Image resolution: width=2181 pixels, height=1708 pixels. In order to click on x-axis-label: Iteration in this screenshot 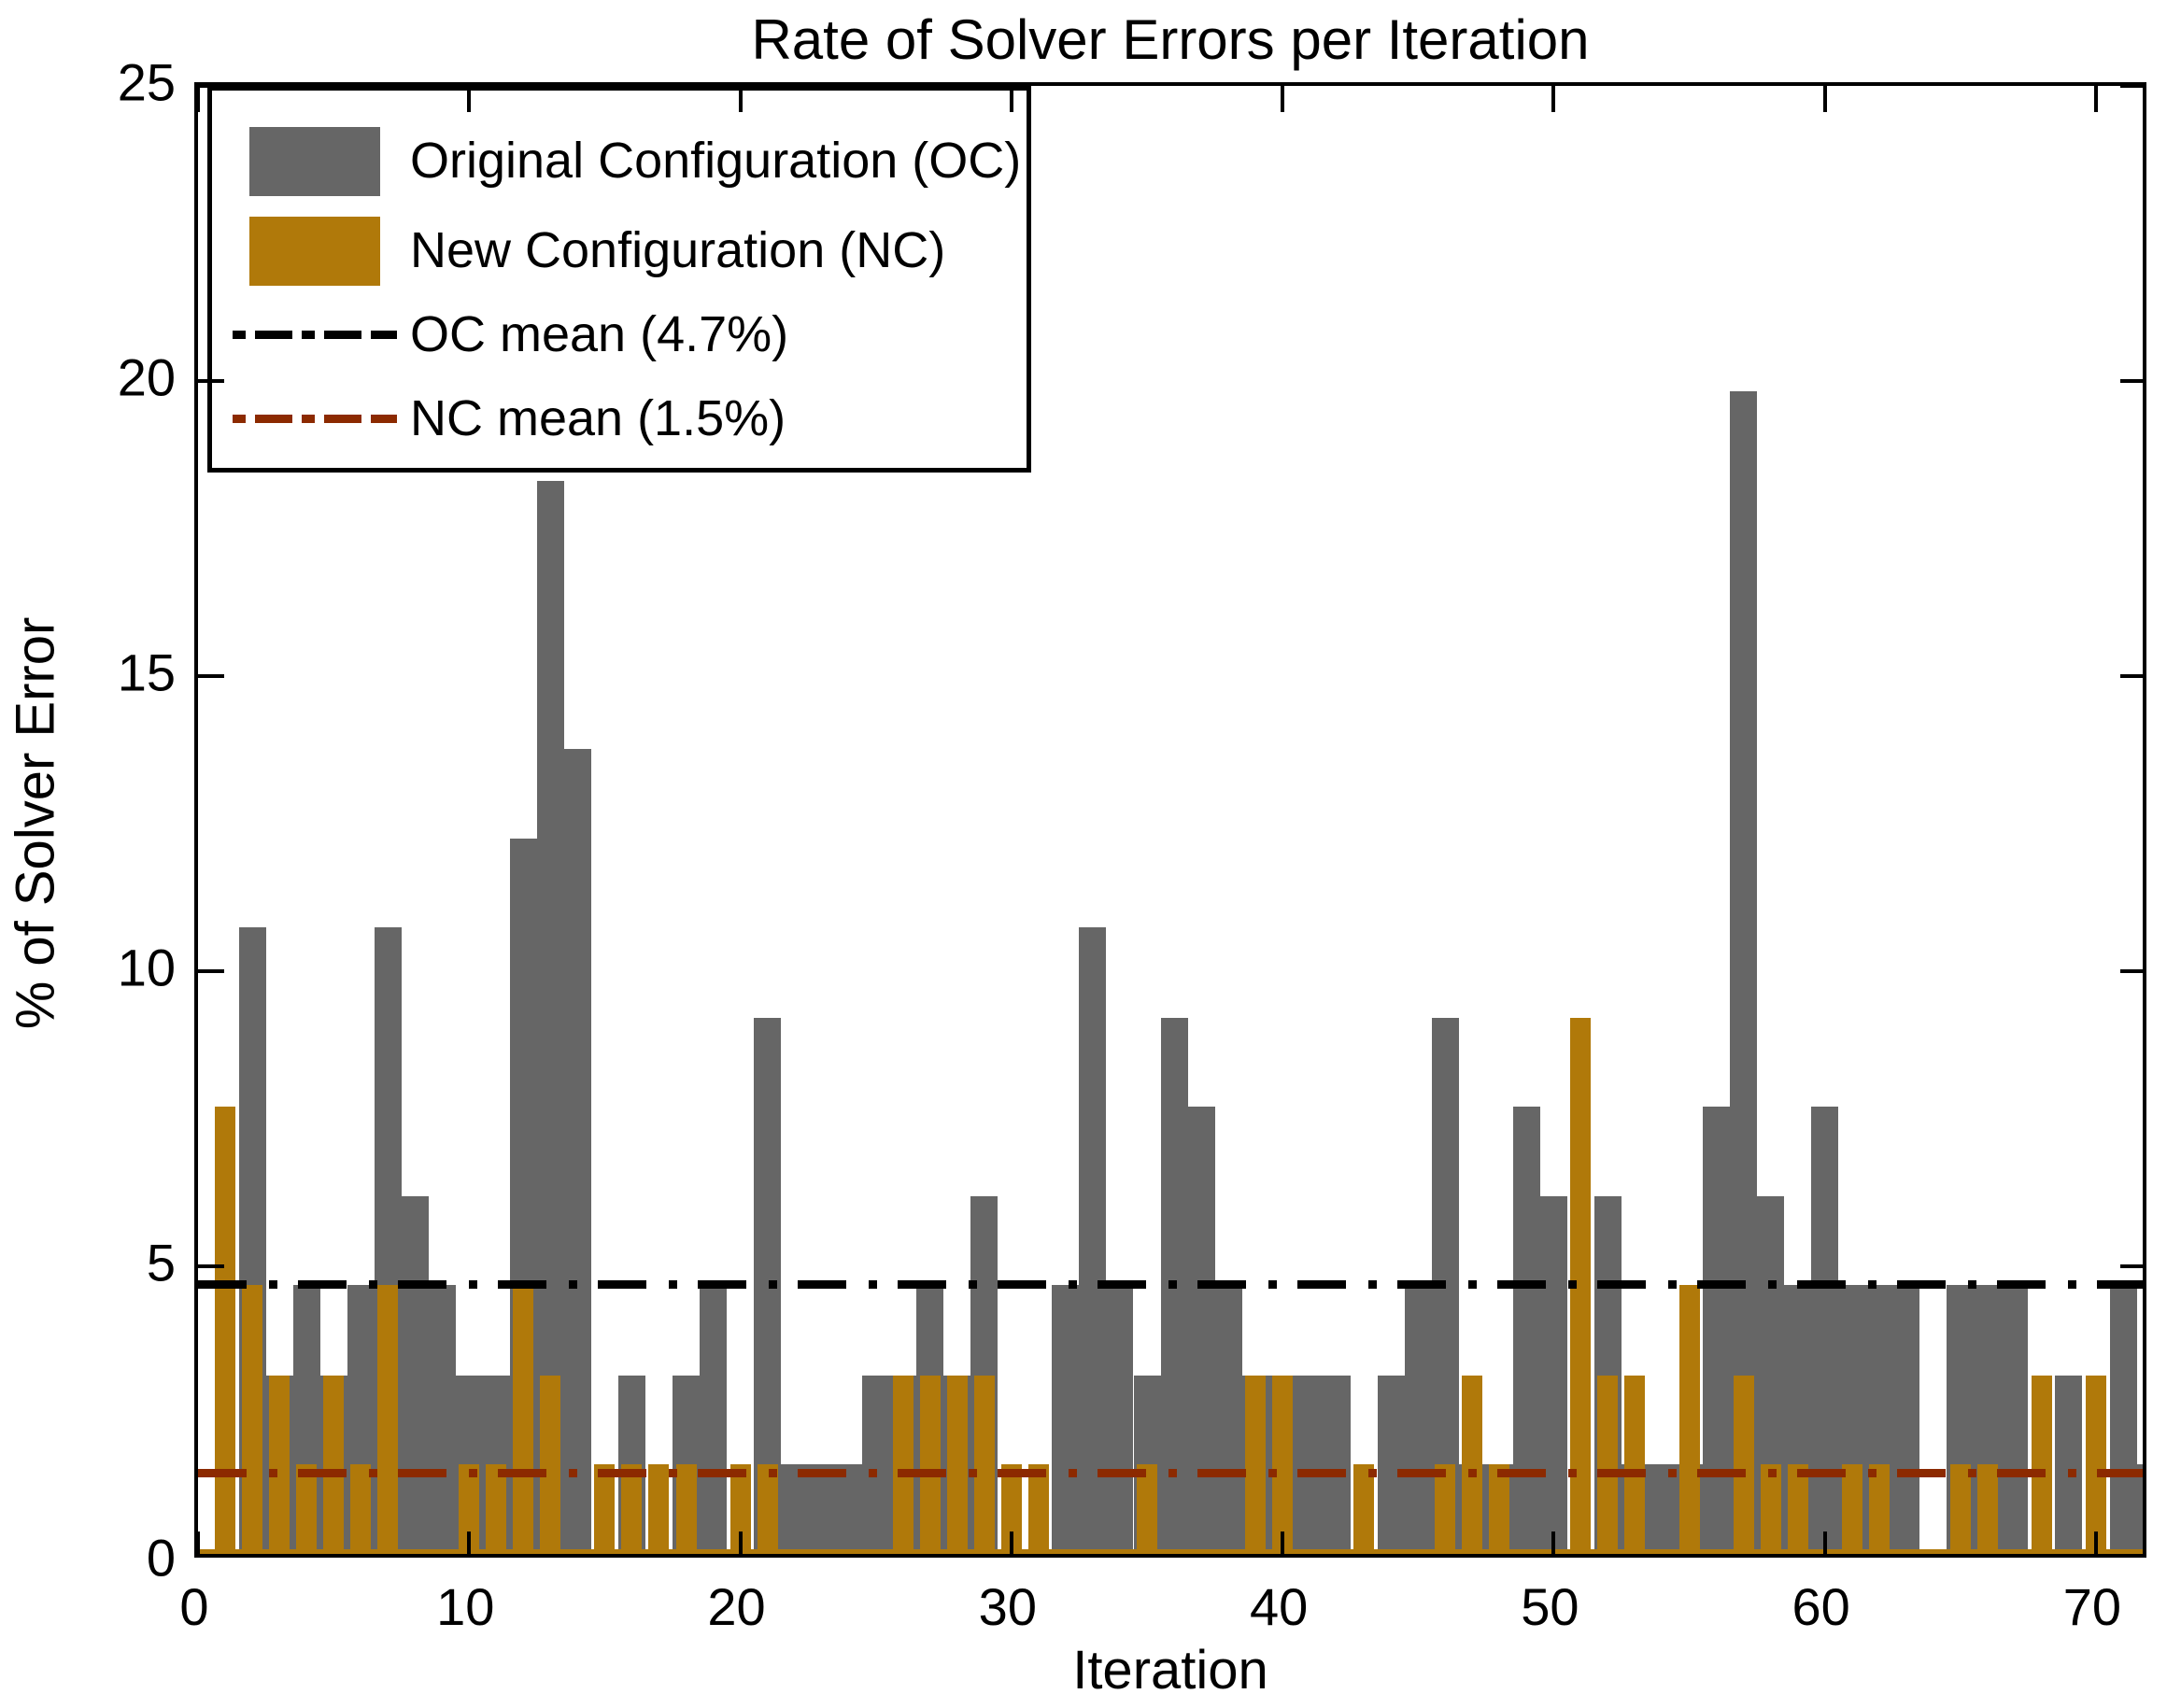, I will do `click(1170, 1670)`.